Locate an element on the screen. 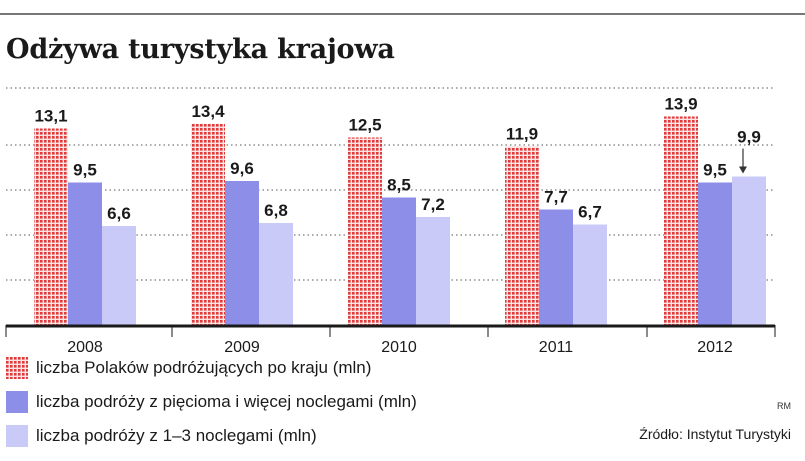 Image resolution: width=805 pixels, height=461 pixels. x-tick-label: 2010 is located at coordinates (399, 347).